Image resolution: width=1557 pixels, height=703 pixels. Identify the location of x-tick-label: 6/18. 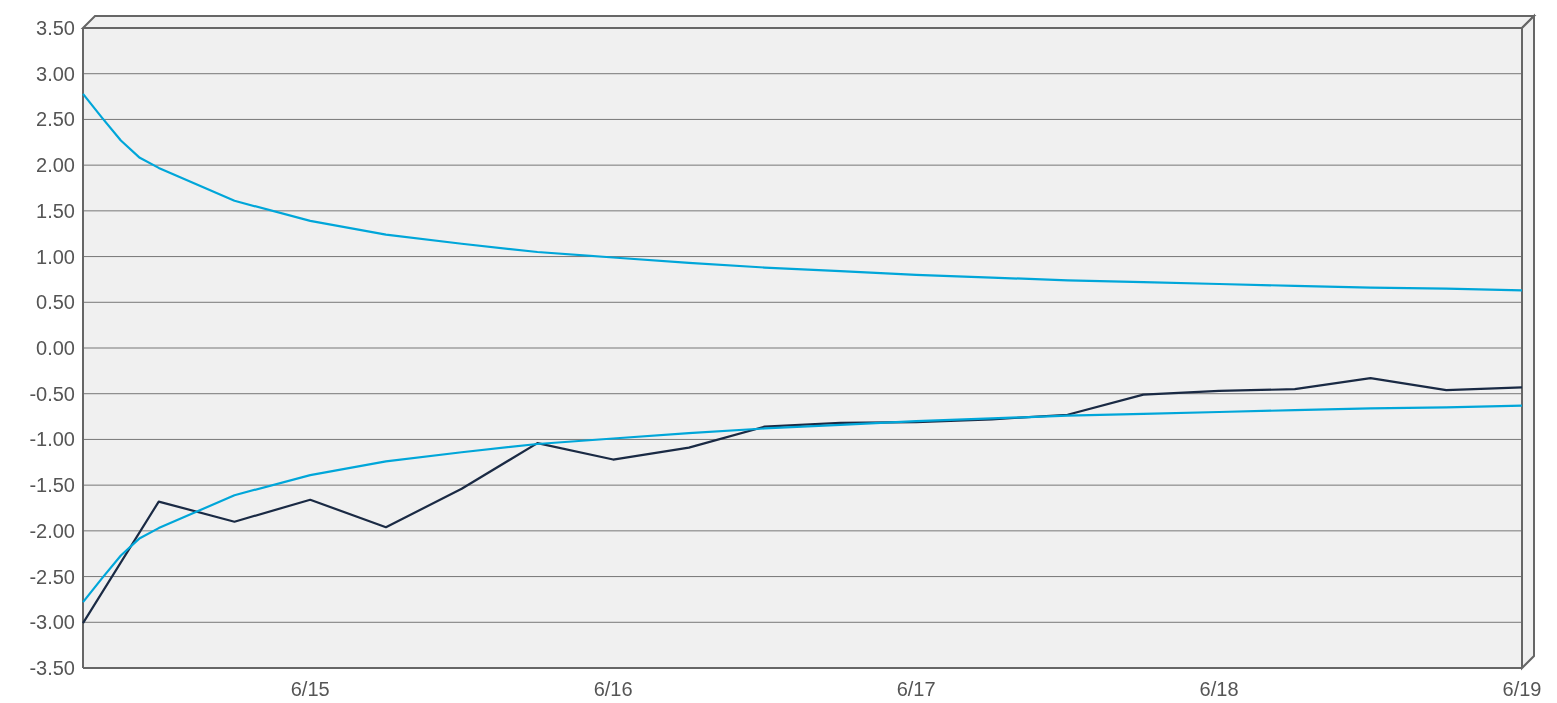
(1219, 689).